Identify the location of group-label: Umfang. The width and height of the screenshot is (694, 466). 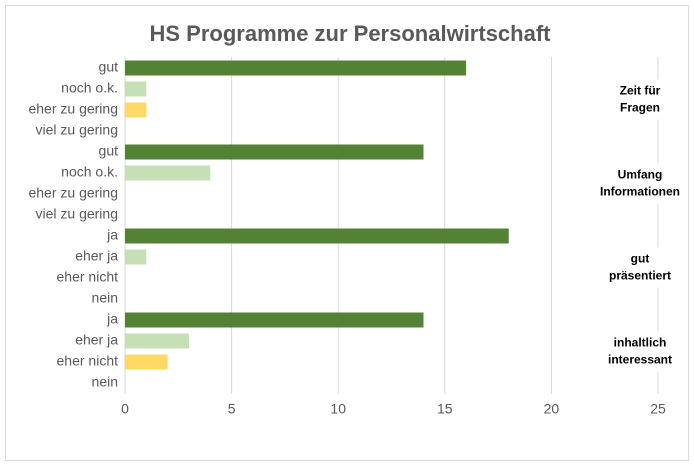
(640, 175).